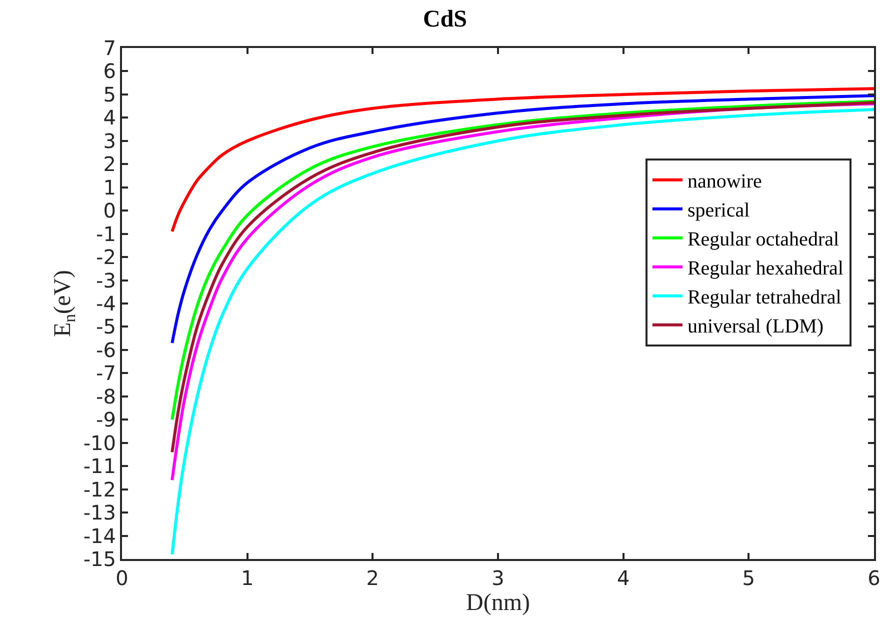  Describe the element at coordinates (749, 578) in the screenshot. I see `x-tick-label: 5` at that location.